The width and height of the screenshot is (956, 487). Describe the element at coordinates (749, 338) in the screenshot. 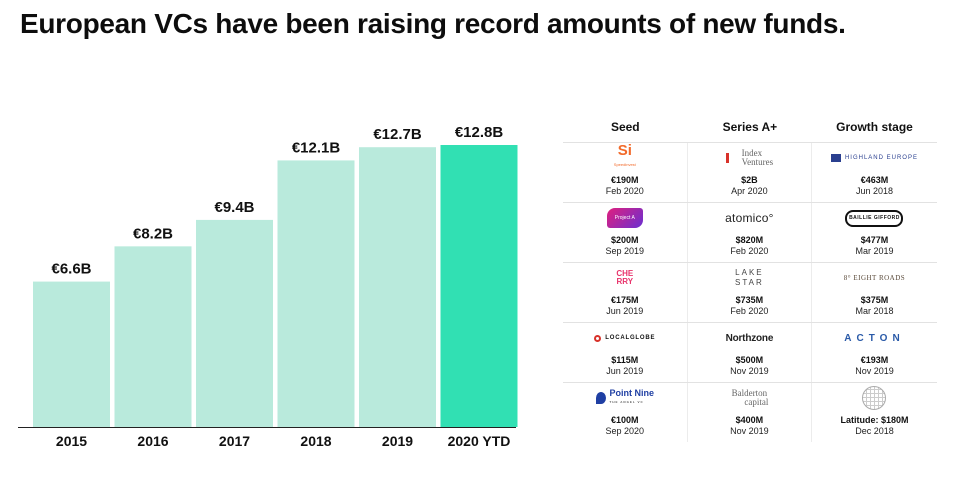

I see `northzone-icon: Northzone` at that location.